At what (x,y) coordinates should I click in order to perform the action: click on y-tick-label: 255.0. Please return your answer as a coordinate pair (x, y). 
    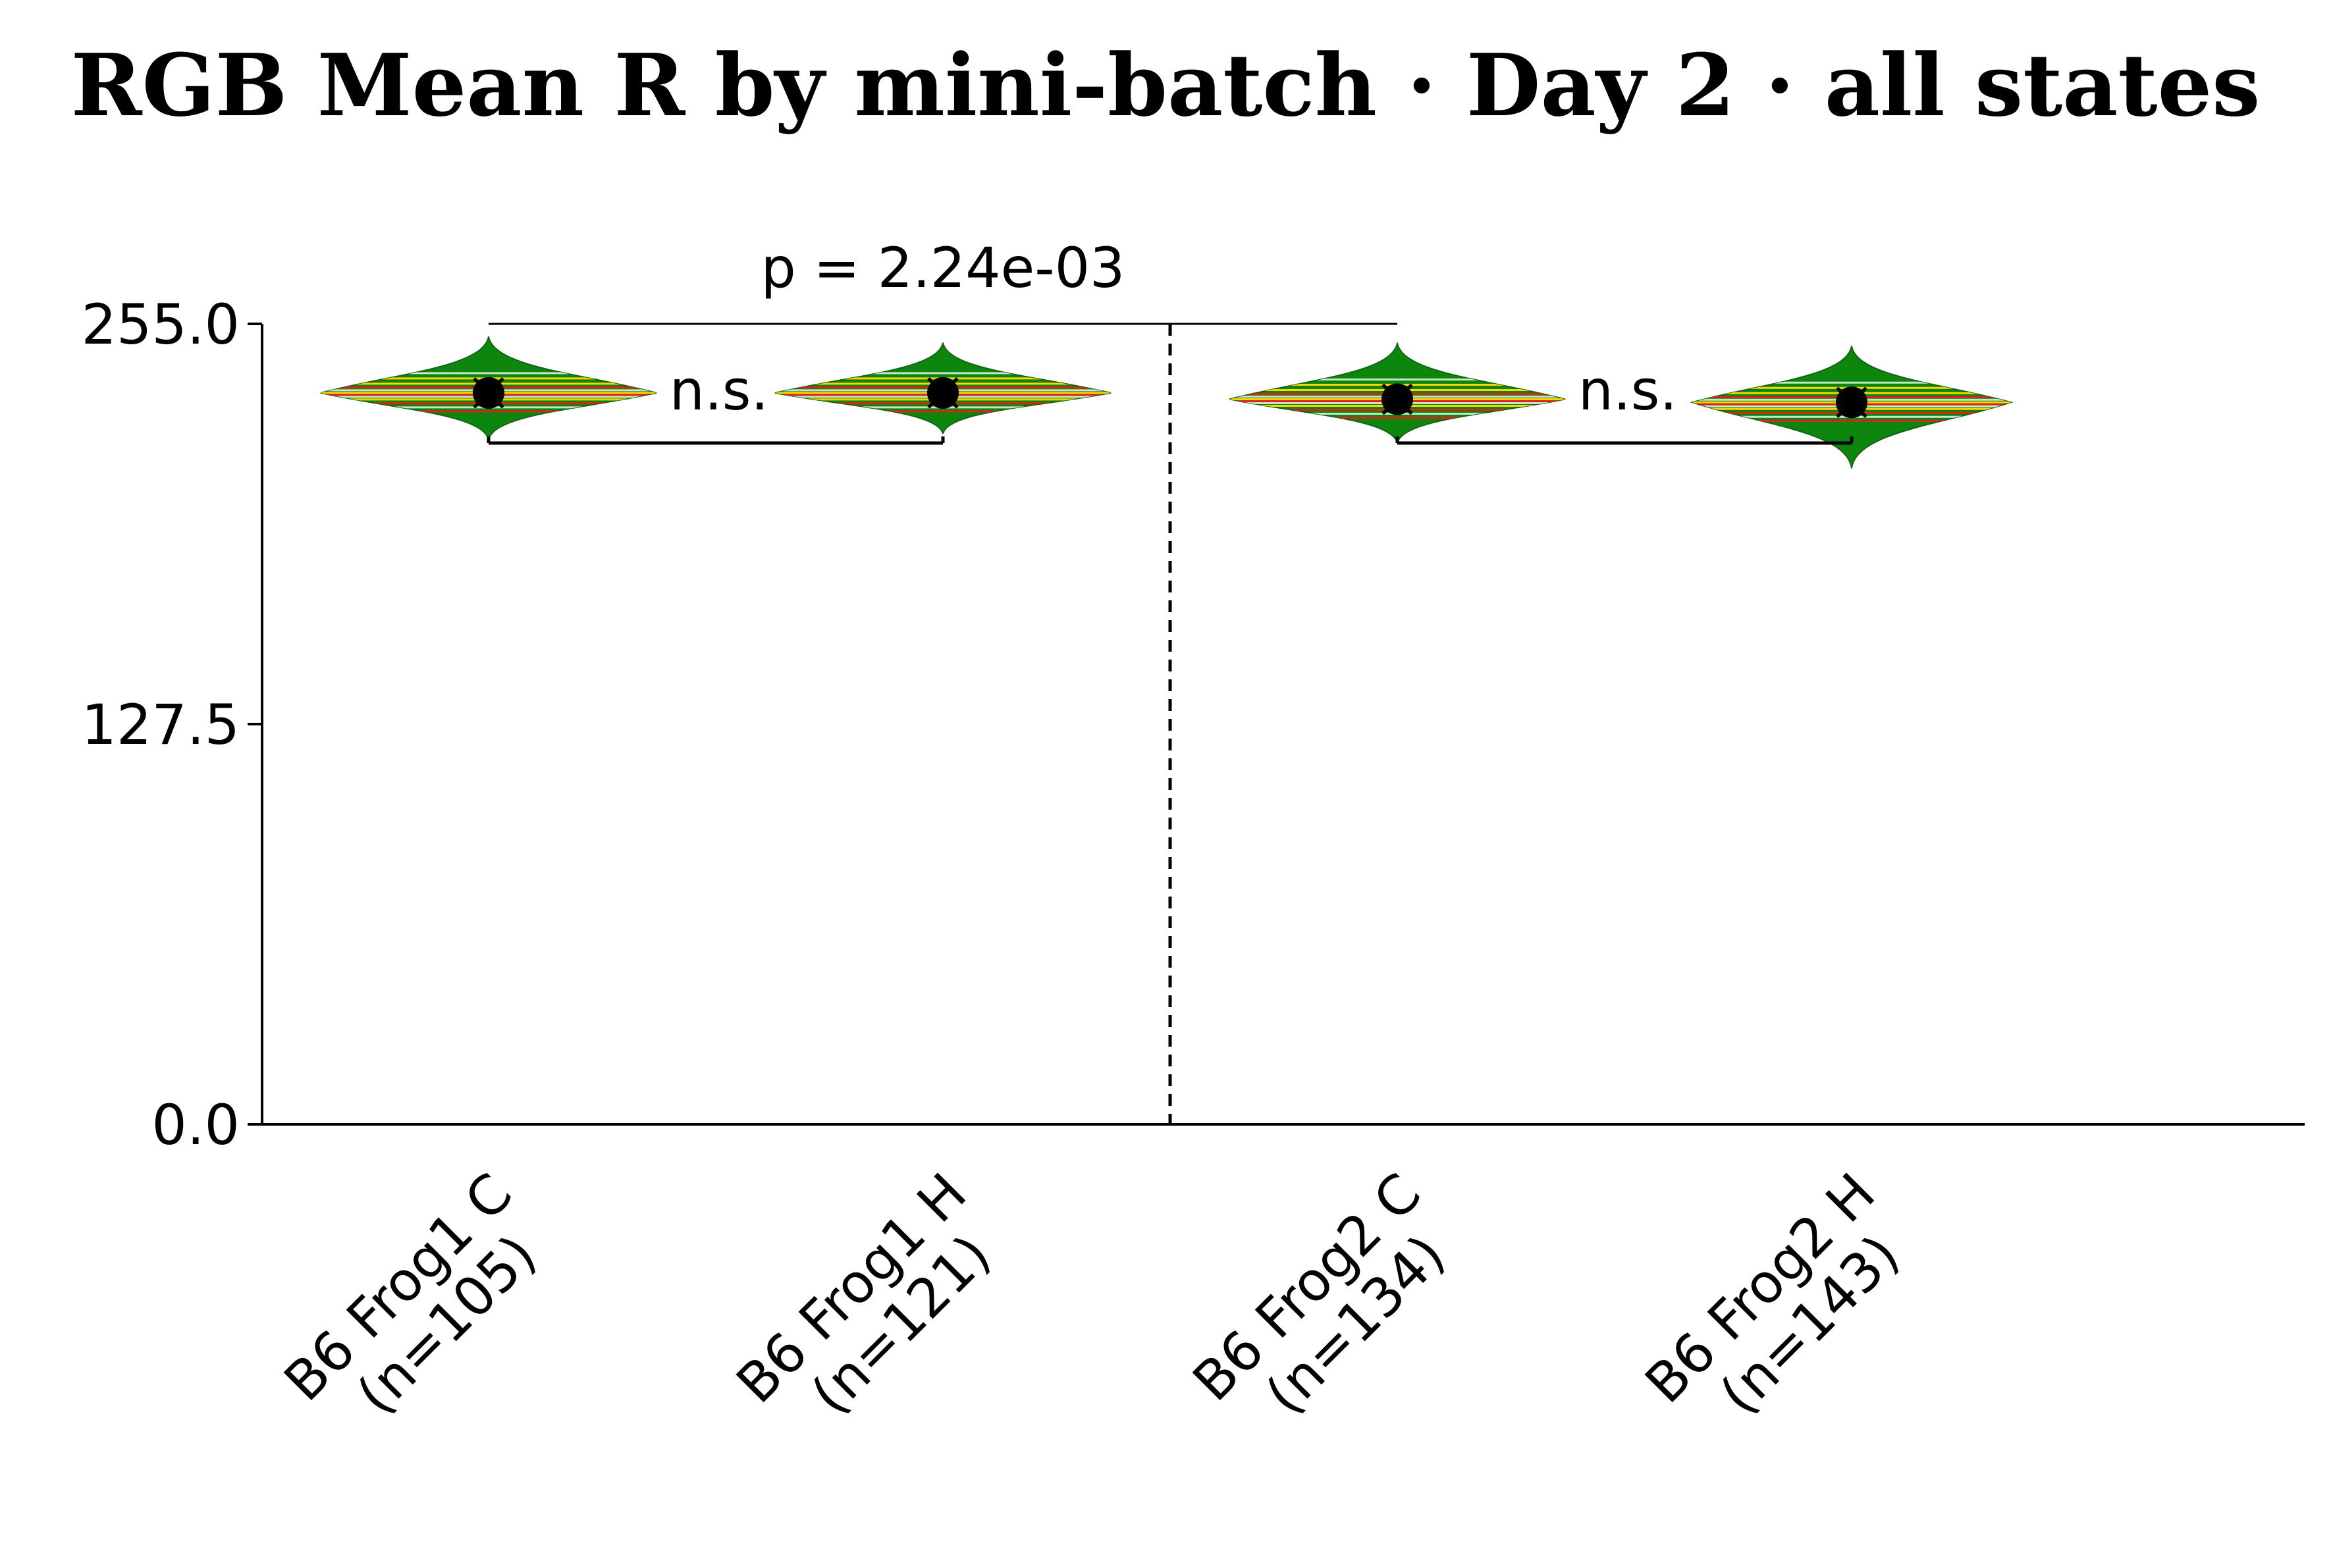
    Looking at the image, I should click on (161, 324).